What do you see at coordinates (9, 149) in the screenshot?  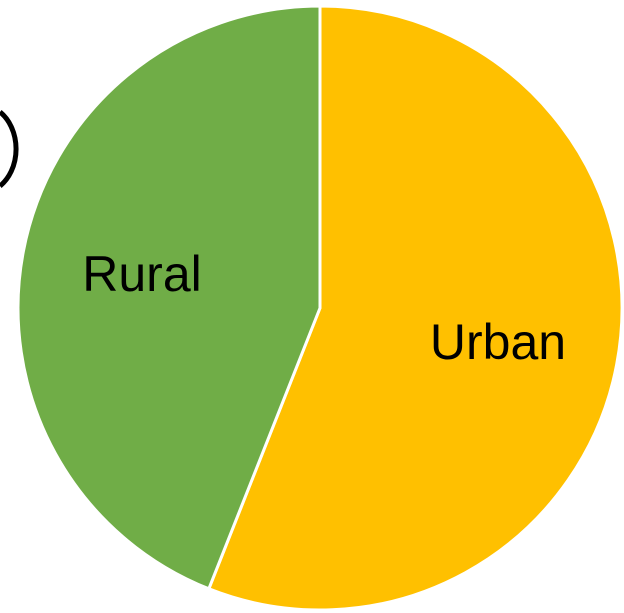 I see `cropped-circle-outline` at bounding box center [9, 149].